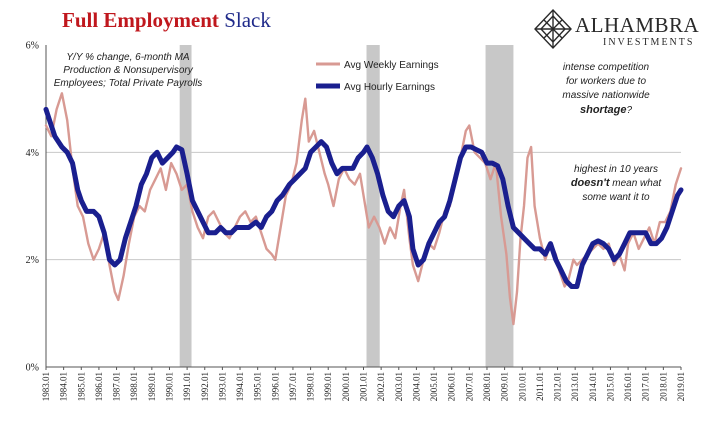 This screenshot has height=441, width=705. I want to click on x-tick-label: 2013.01, so click(575, 386).